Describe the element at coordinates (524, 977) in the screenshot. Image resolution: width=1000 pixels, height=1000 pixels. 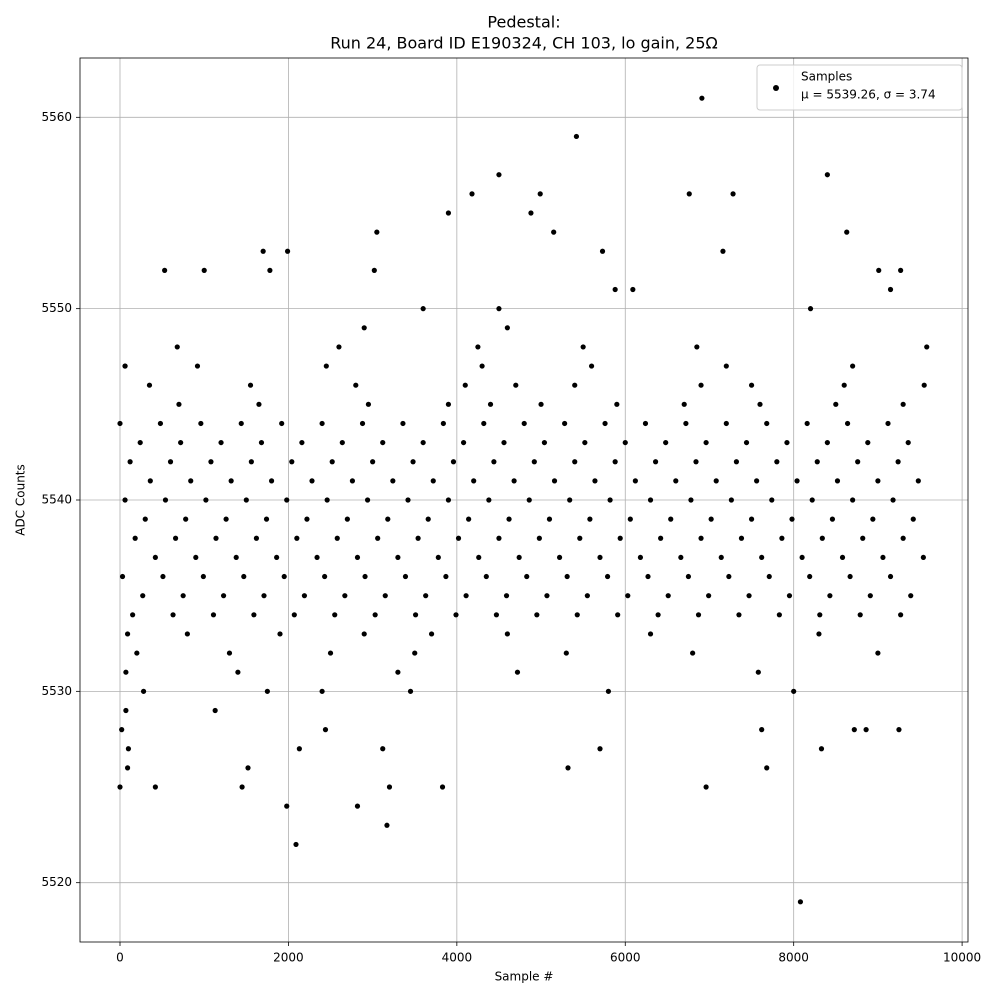
I see `x-axis-label: Sample #` at that location.